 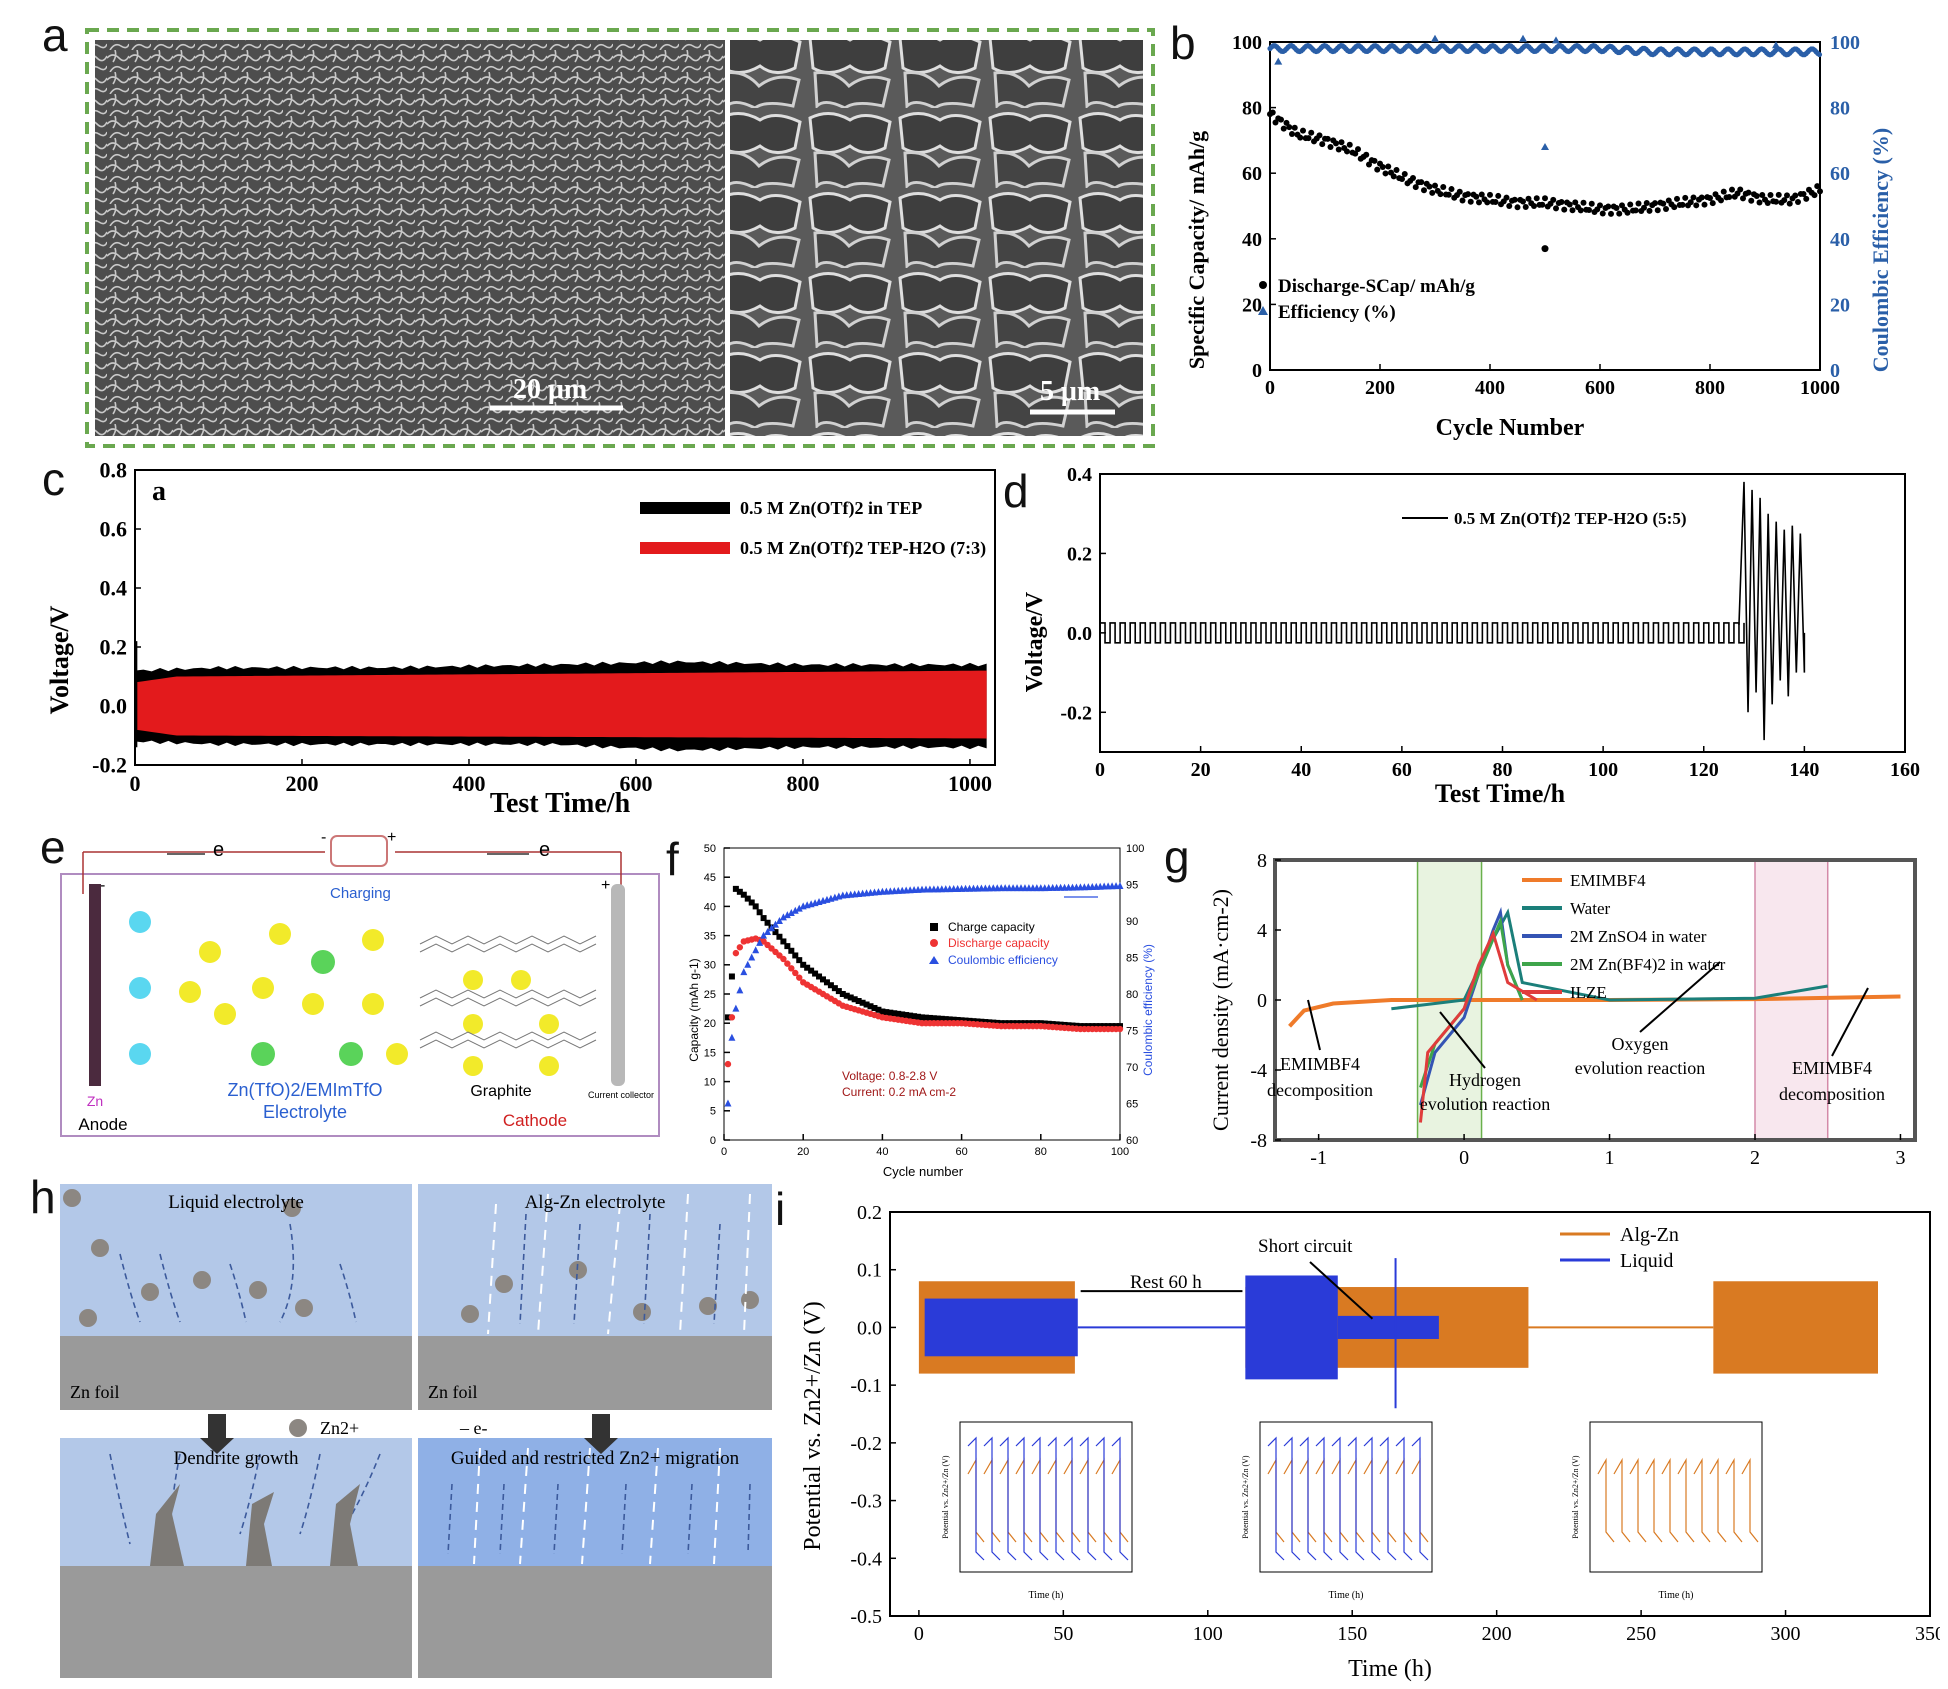 I want to click on y-tick-label-3: 15, so click(x=710, y=1053).